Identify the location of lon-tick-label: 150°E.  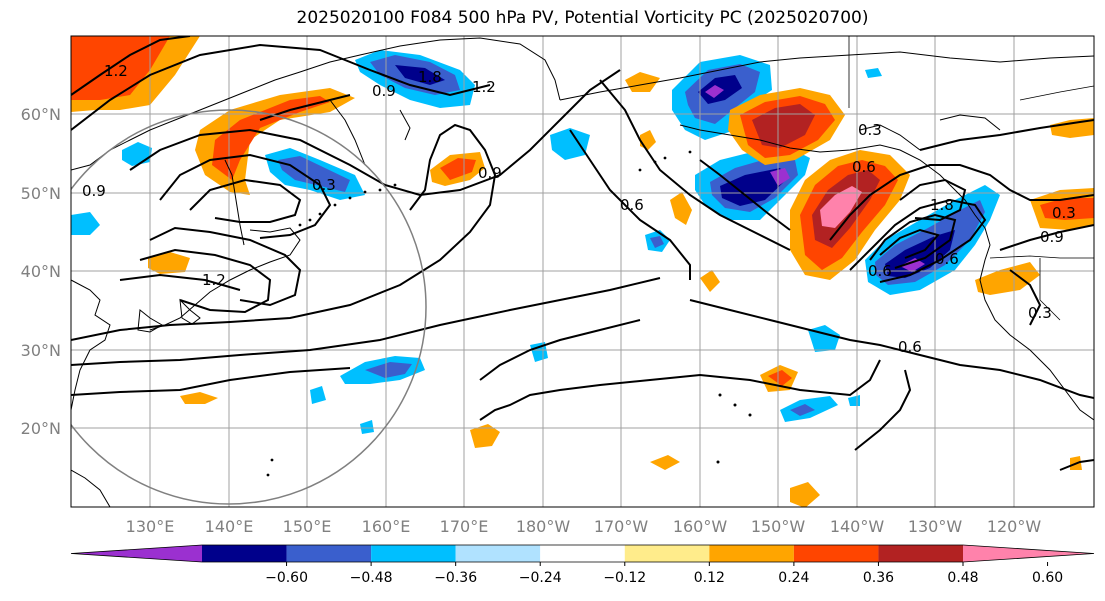
(307, 526).